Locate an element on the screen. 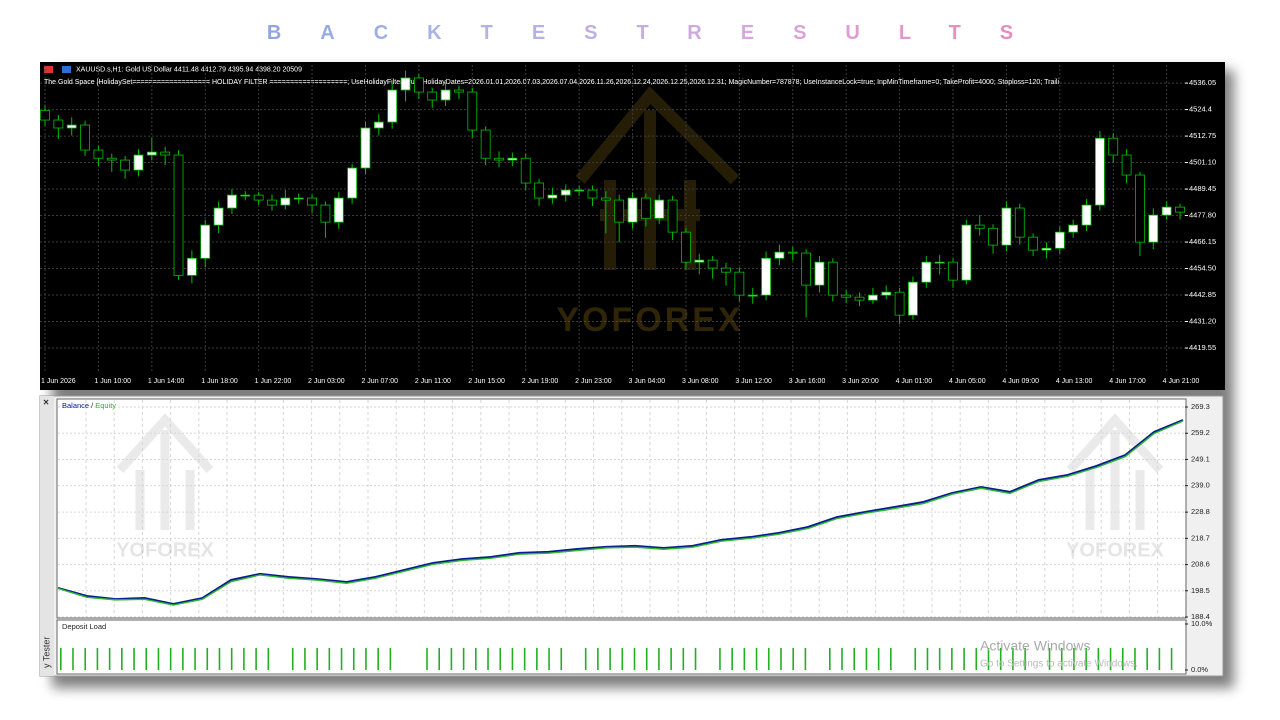 The height and width of the screenshot is (720, 1280). y-tick-label: 0.0% is located at coordinates (1199, 669).